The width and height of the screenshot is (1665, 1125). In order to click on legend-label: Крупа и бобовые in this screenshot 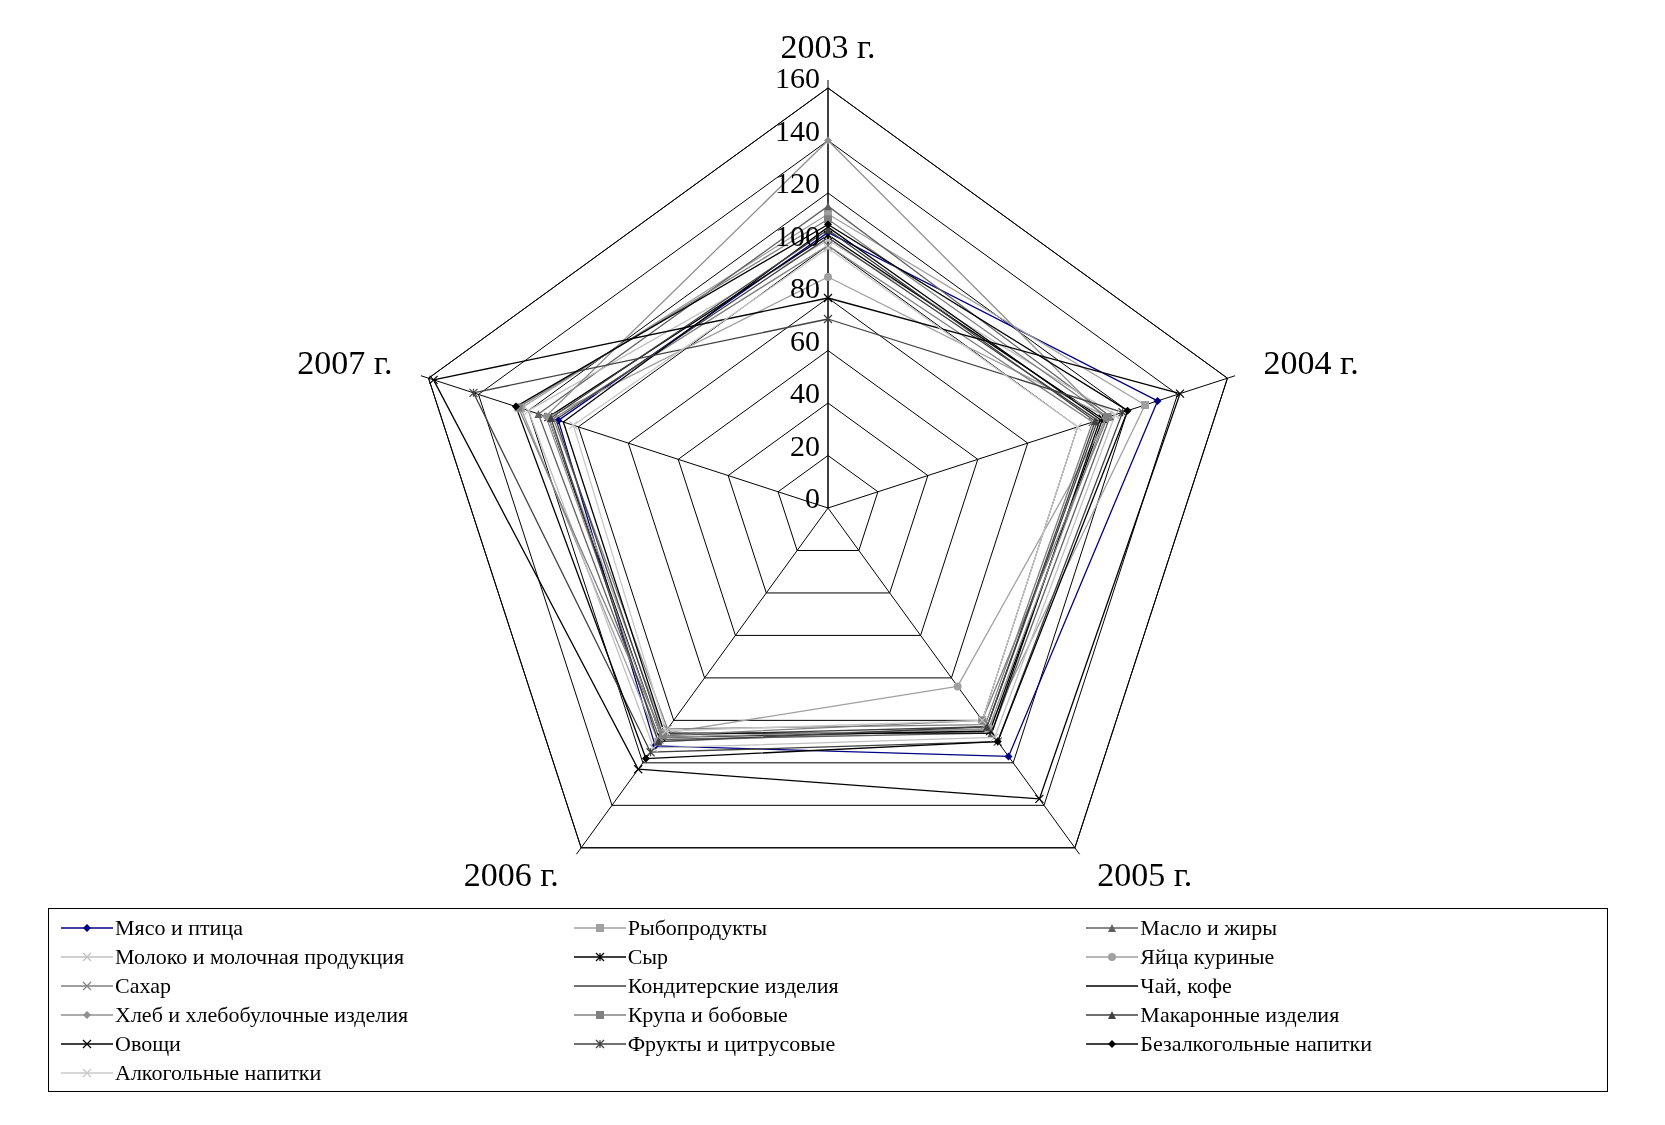, I will do `click(707, 1014)`.